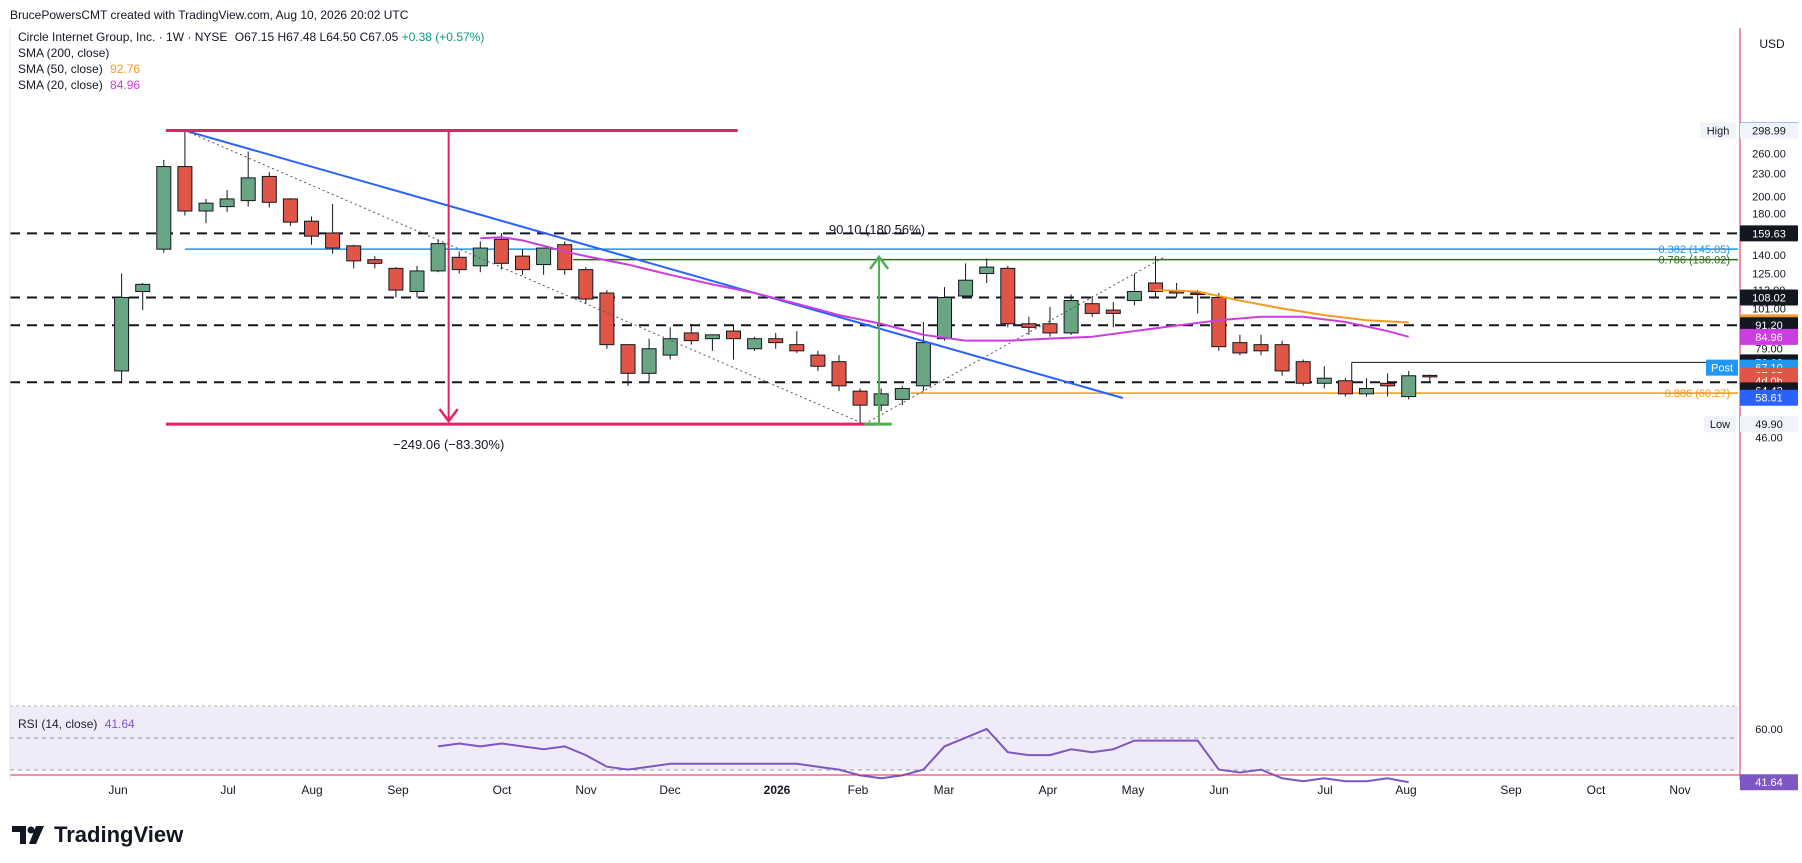 This screenshot has width=1802, height=863. What do you see at coordinates (125, 69) in the screenshot?
I see `sma50-value: 92.76` at bounding box center [125, 69].